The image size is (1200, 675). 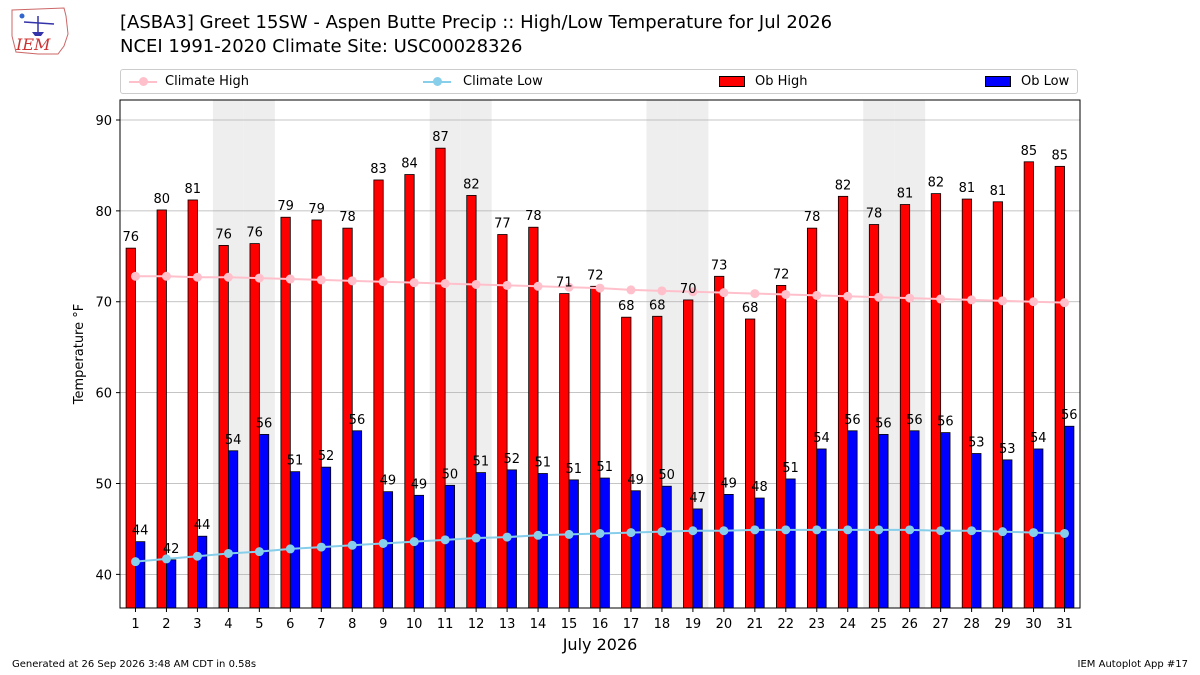 I want to click on ob-high-label-25: 78, so click(x=874, y=214).